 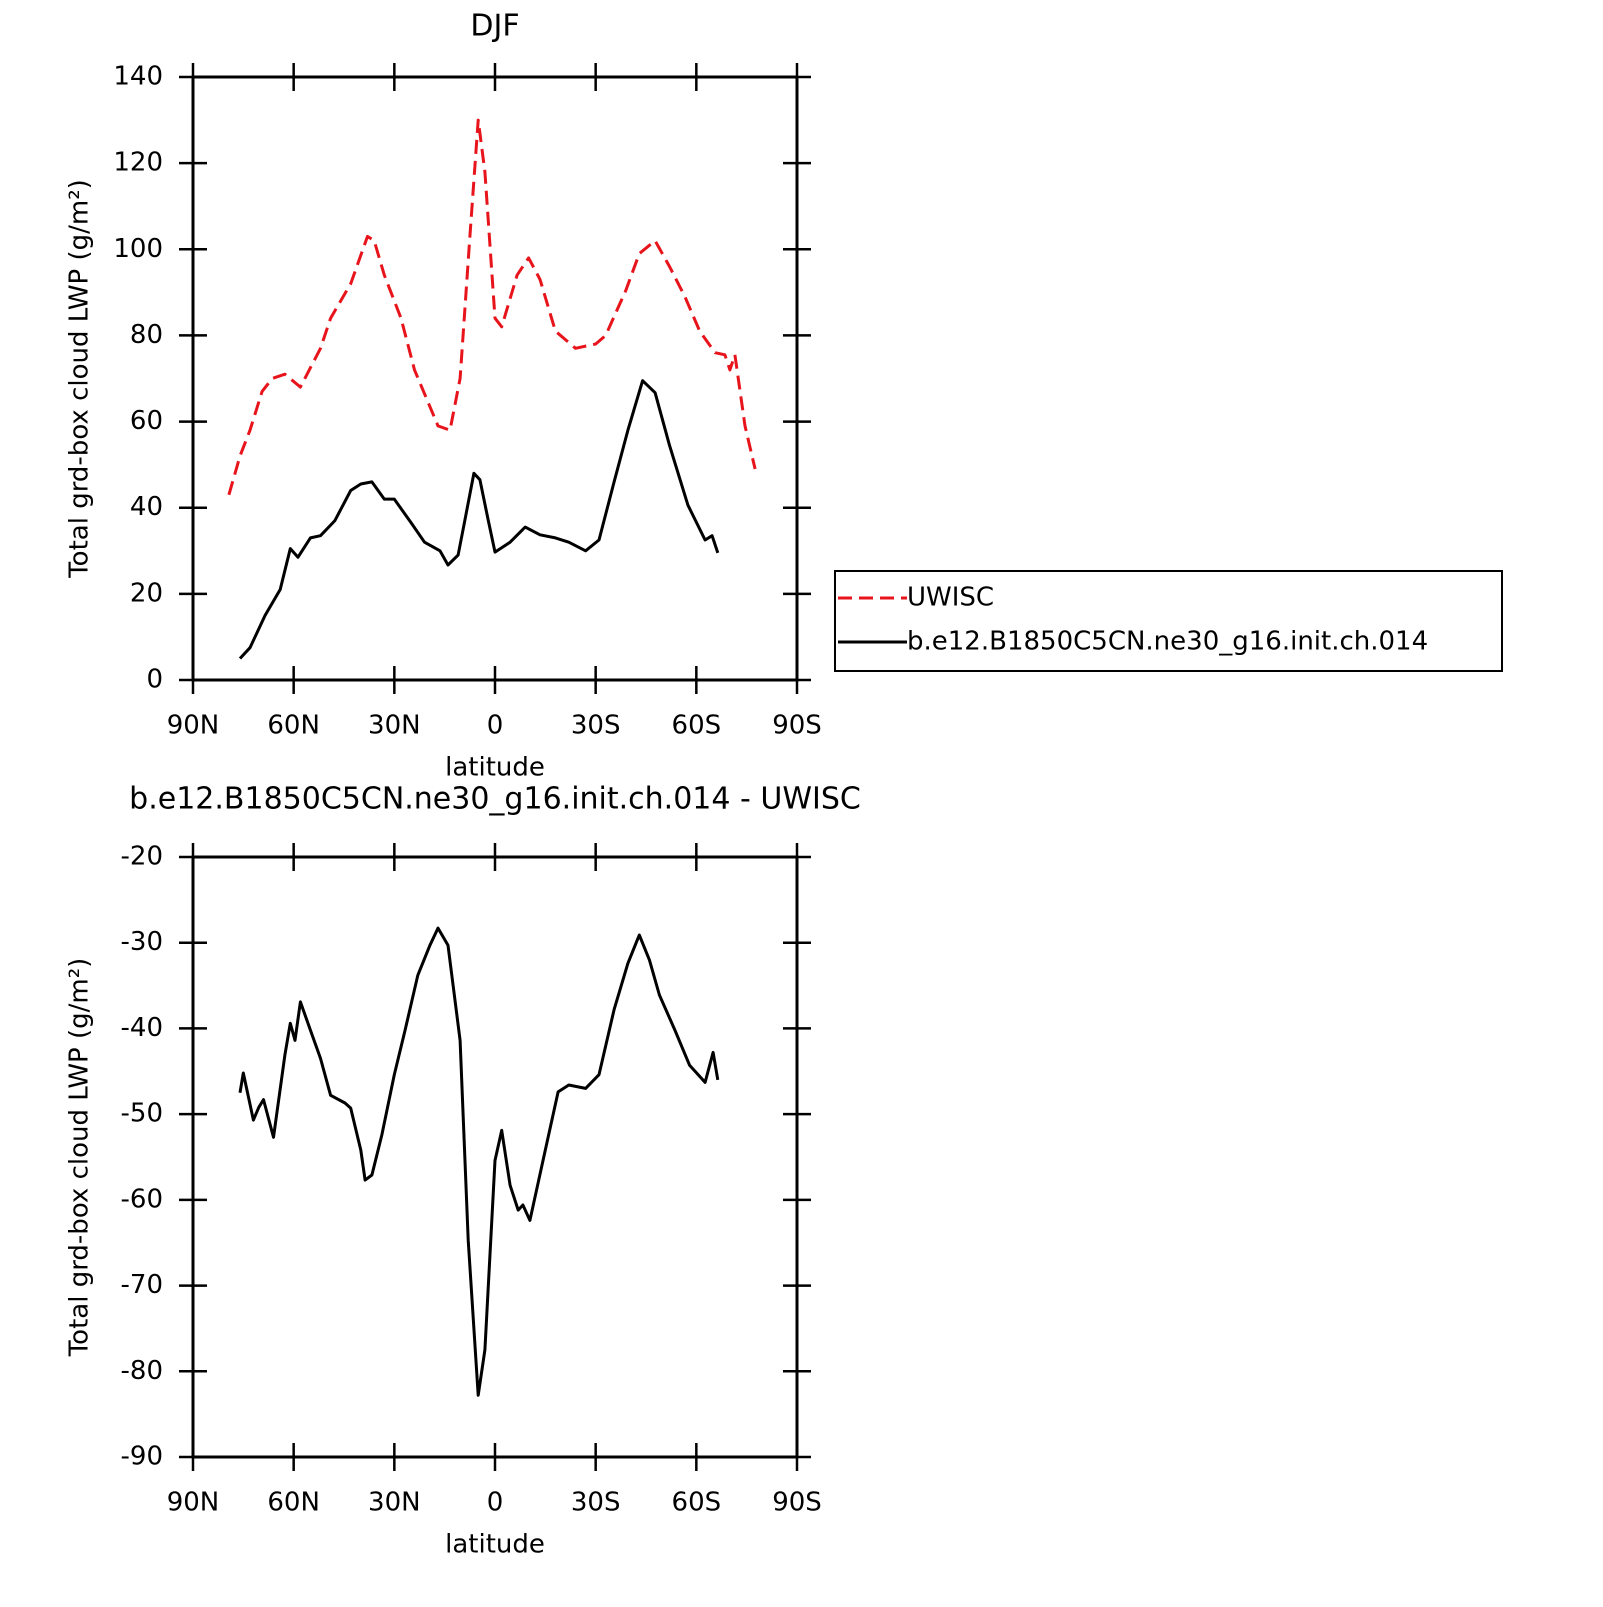 I want to click on y-tick-label: -90, so click(x=142, y=1457).